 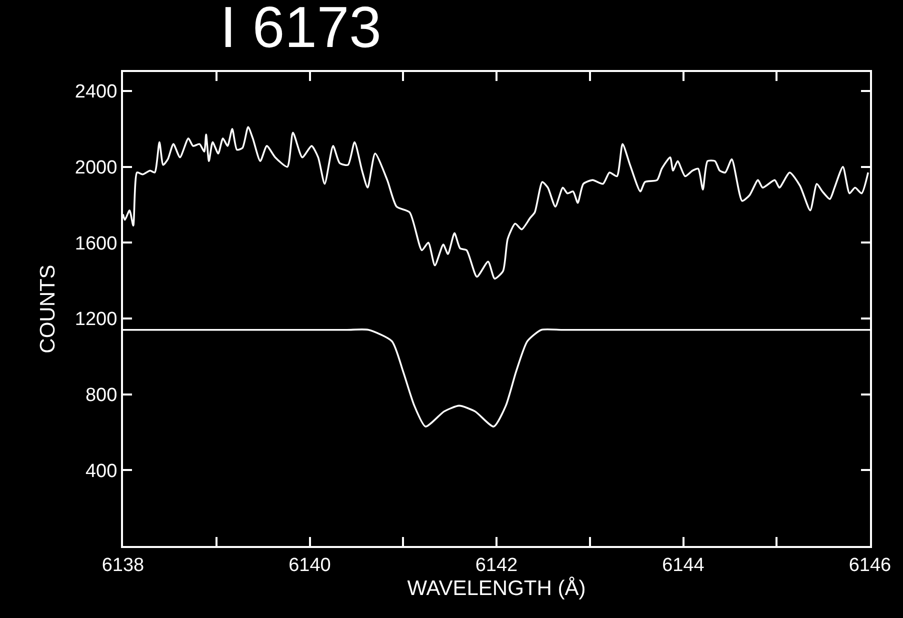 I want to click on y-axis-title: COUNTS, so click(x=48, y=309).